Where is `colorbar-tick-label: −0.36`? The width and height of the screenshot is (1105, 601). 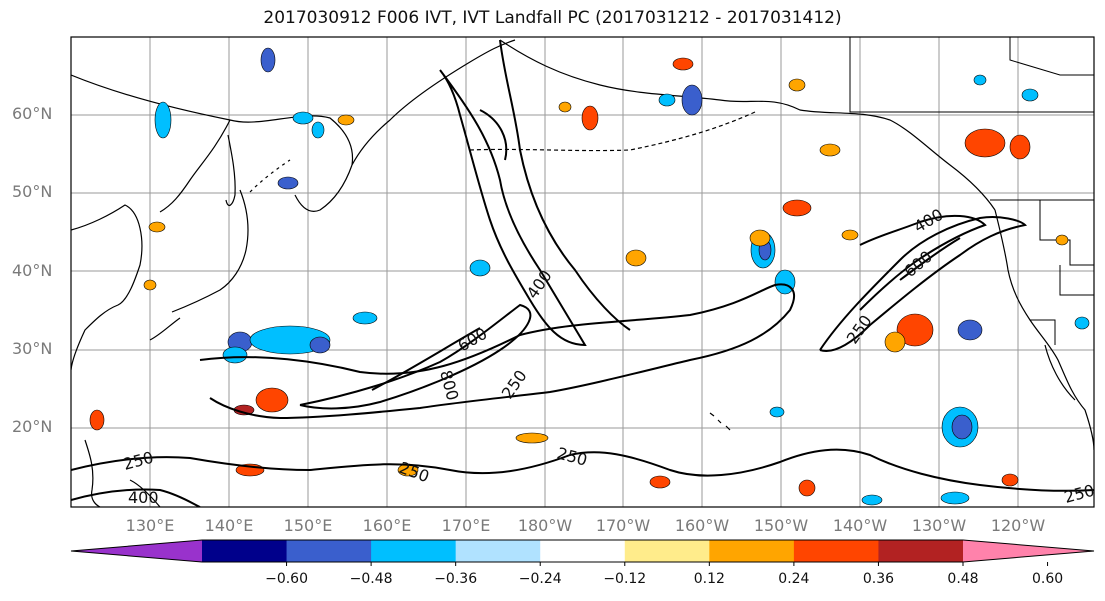
colorbar-tick-label: −0.36 is located at coordinates (456, 579).